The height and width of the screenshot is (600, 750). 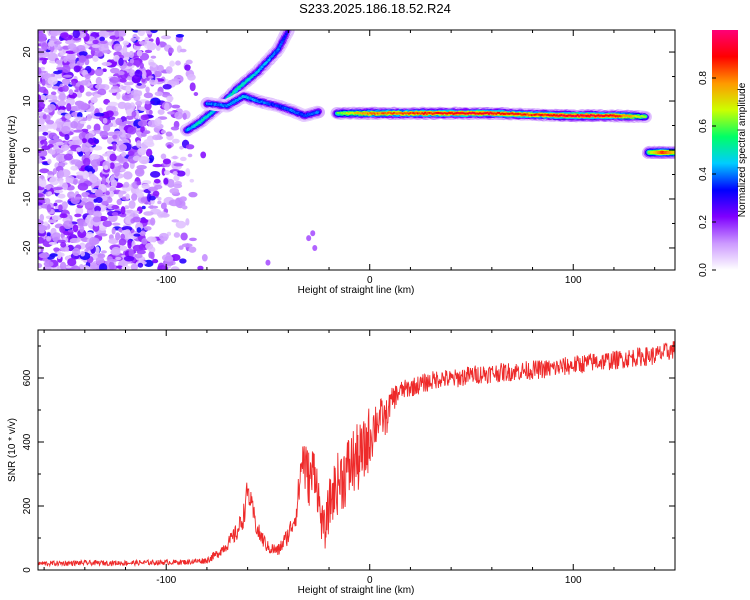 I want to click on ridge-lower, so click(x=262, y=106).